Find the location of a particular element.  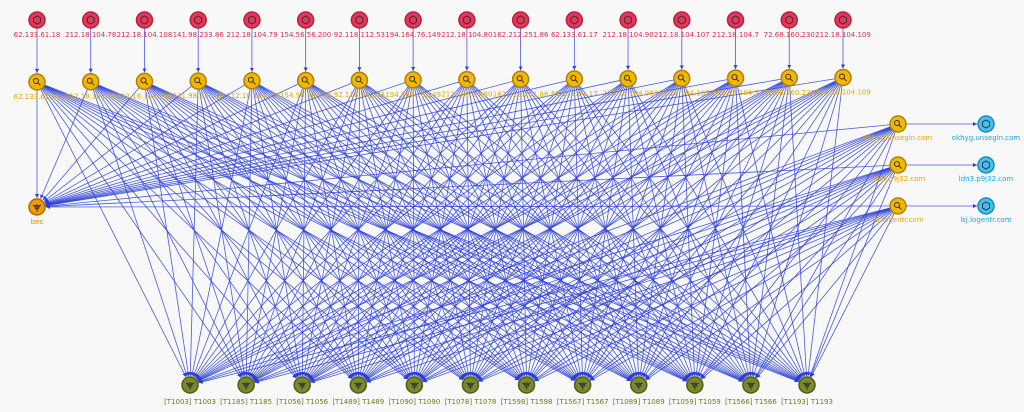

ip-node: 212.18.104.107 is located at coordinates (682, 25).